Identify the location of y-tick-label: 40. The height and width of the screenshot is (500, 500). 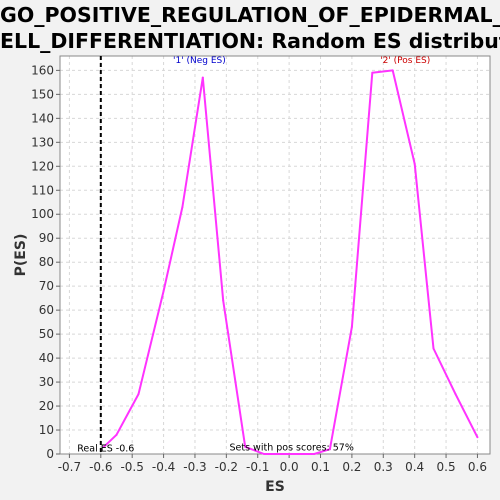
(46, 358).